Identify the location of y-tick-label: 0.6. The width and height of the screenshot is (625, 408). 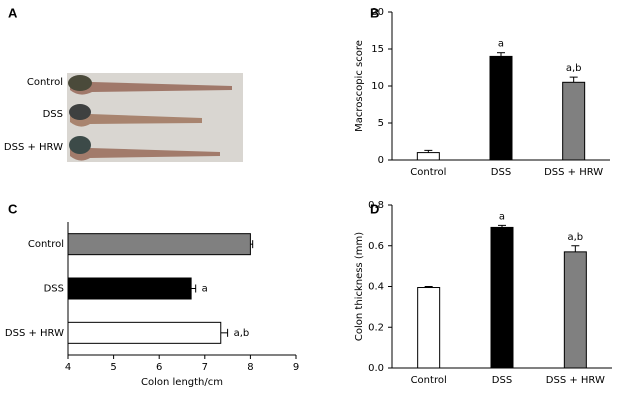
(376, 246).